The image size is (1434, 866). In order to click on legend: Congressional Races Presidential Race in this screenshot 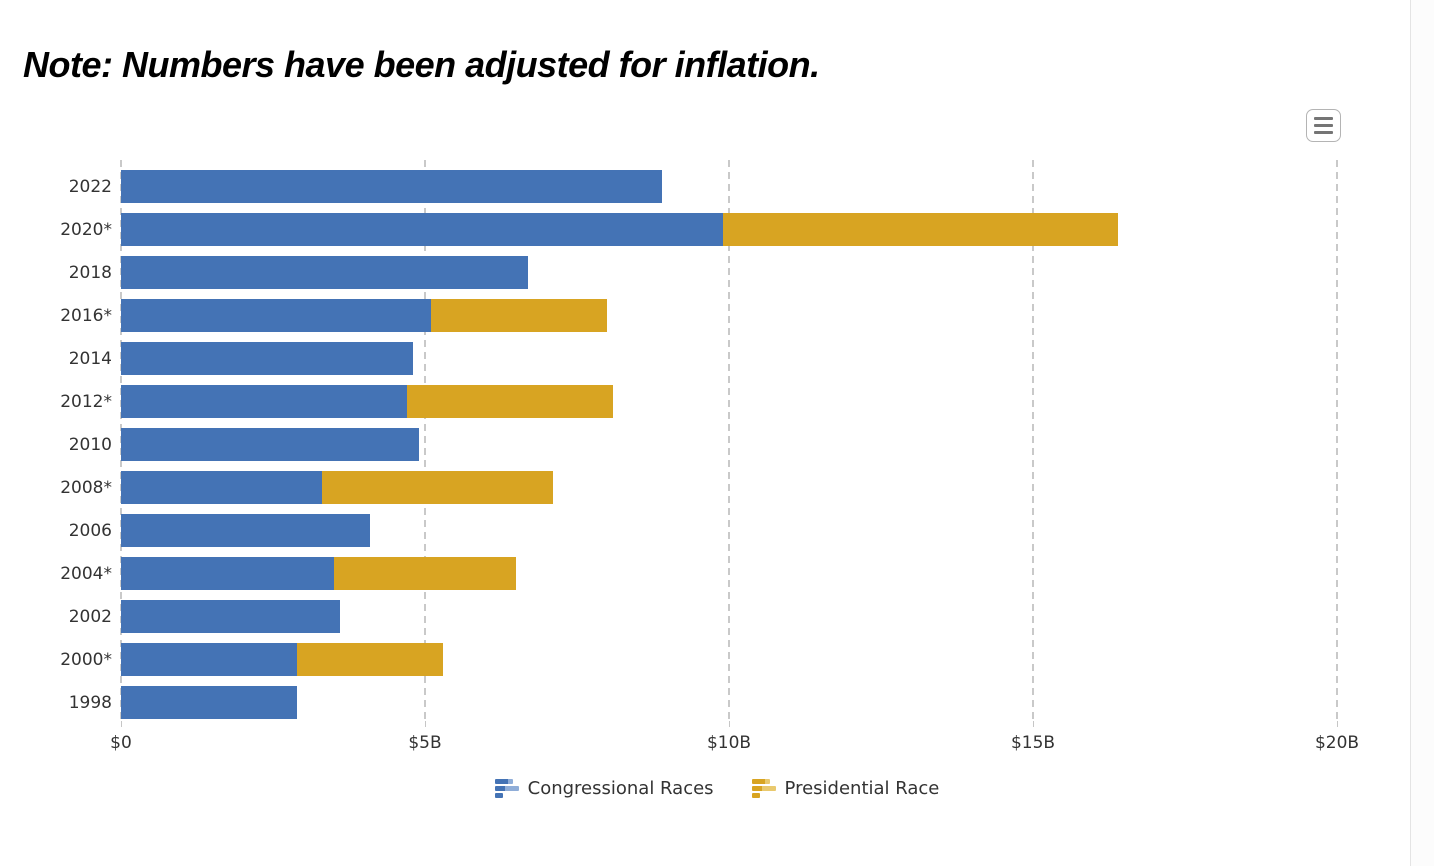, I will do `click(717, 788)`.